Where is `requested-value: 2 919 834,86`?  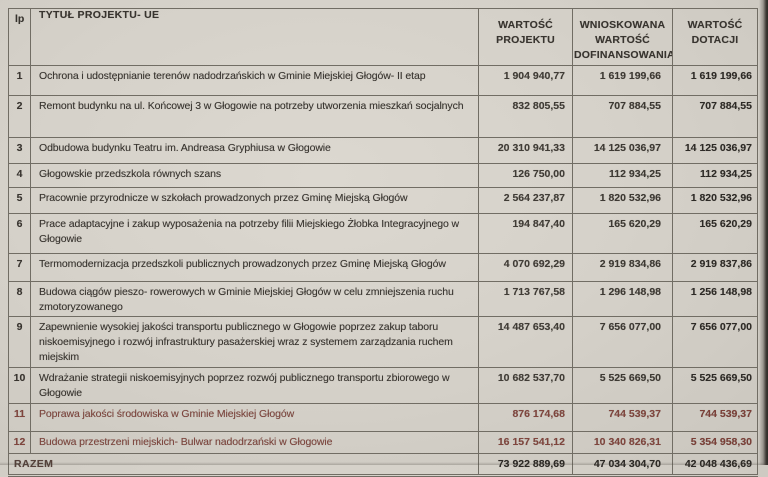 requested-value: 2 919 834,86 is located at coordinates (622, 267).